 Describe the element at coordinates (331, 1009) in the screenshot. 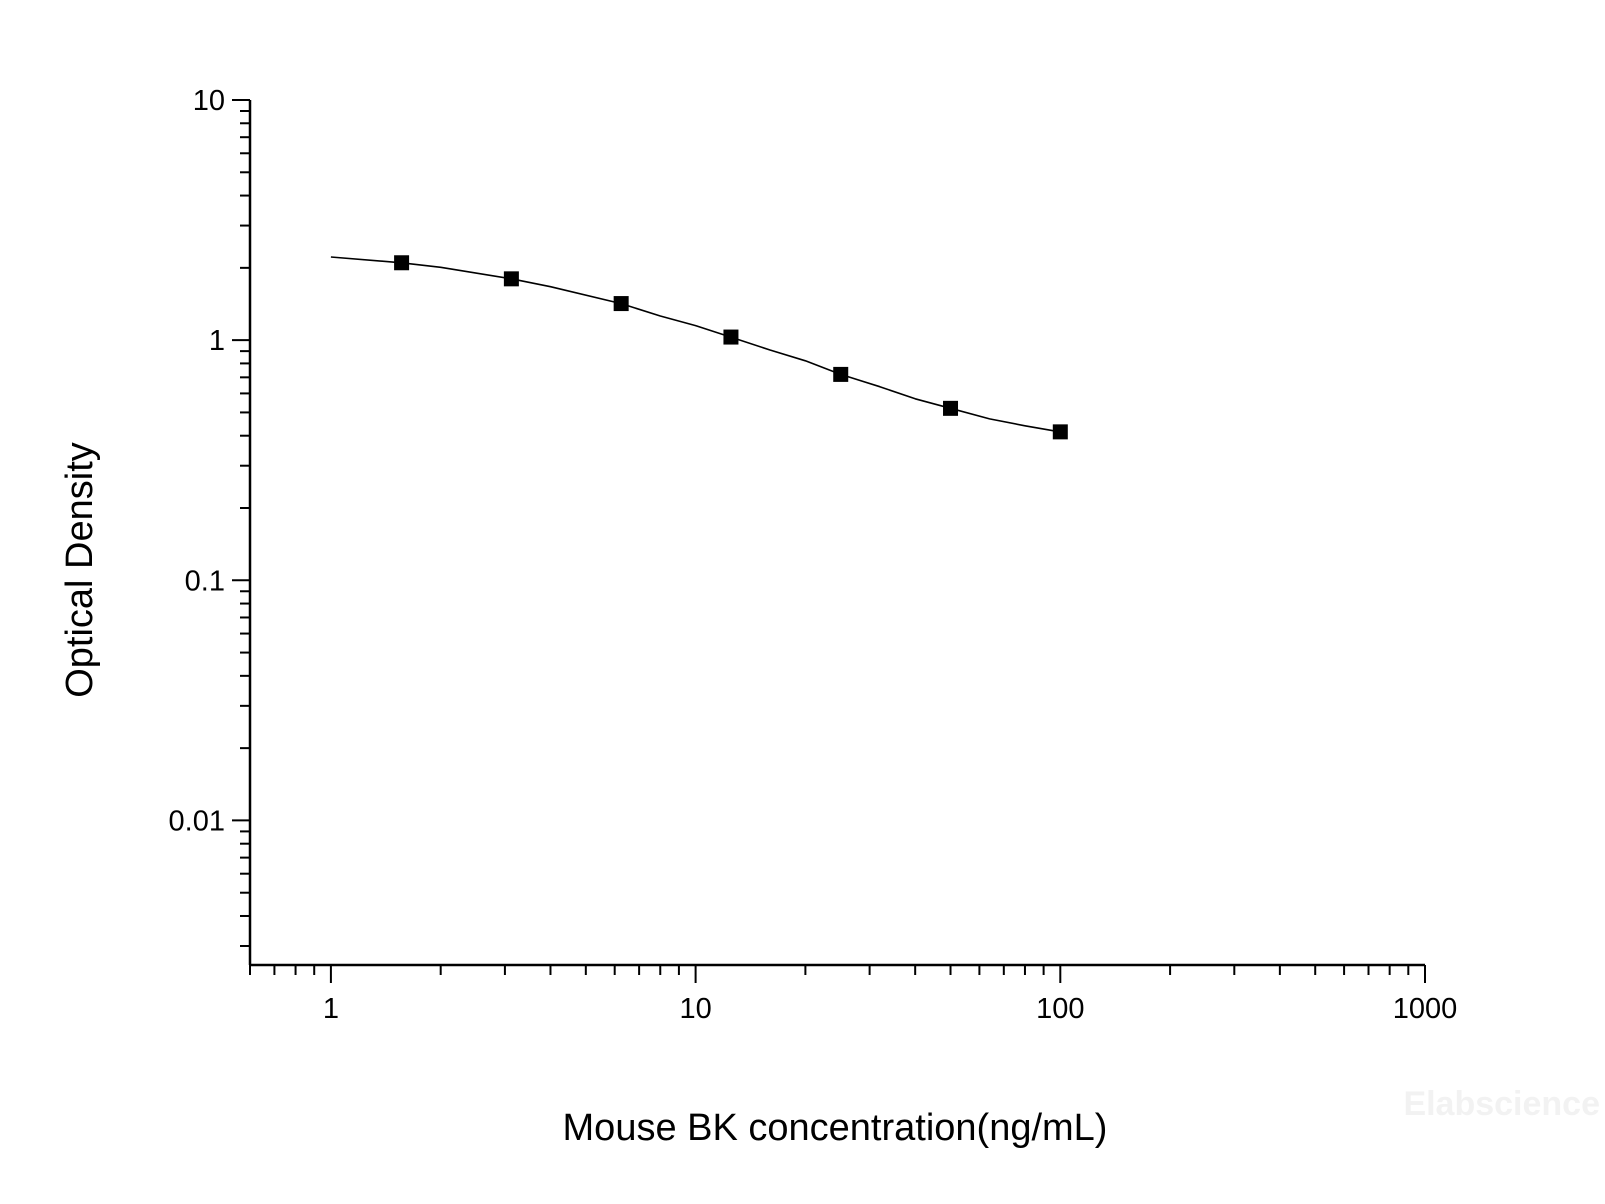

I see `x-tick-label: 1` at that location.